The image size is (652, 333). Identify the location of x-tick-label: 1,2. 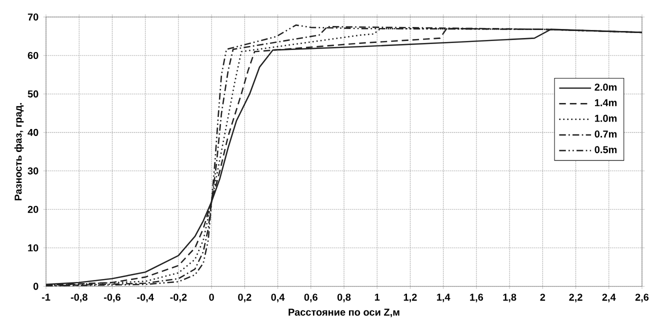
(410, 298).